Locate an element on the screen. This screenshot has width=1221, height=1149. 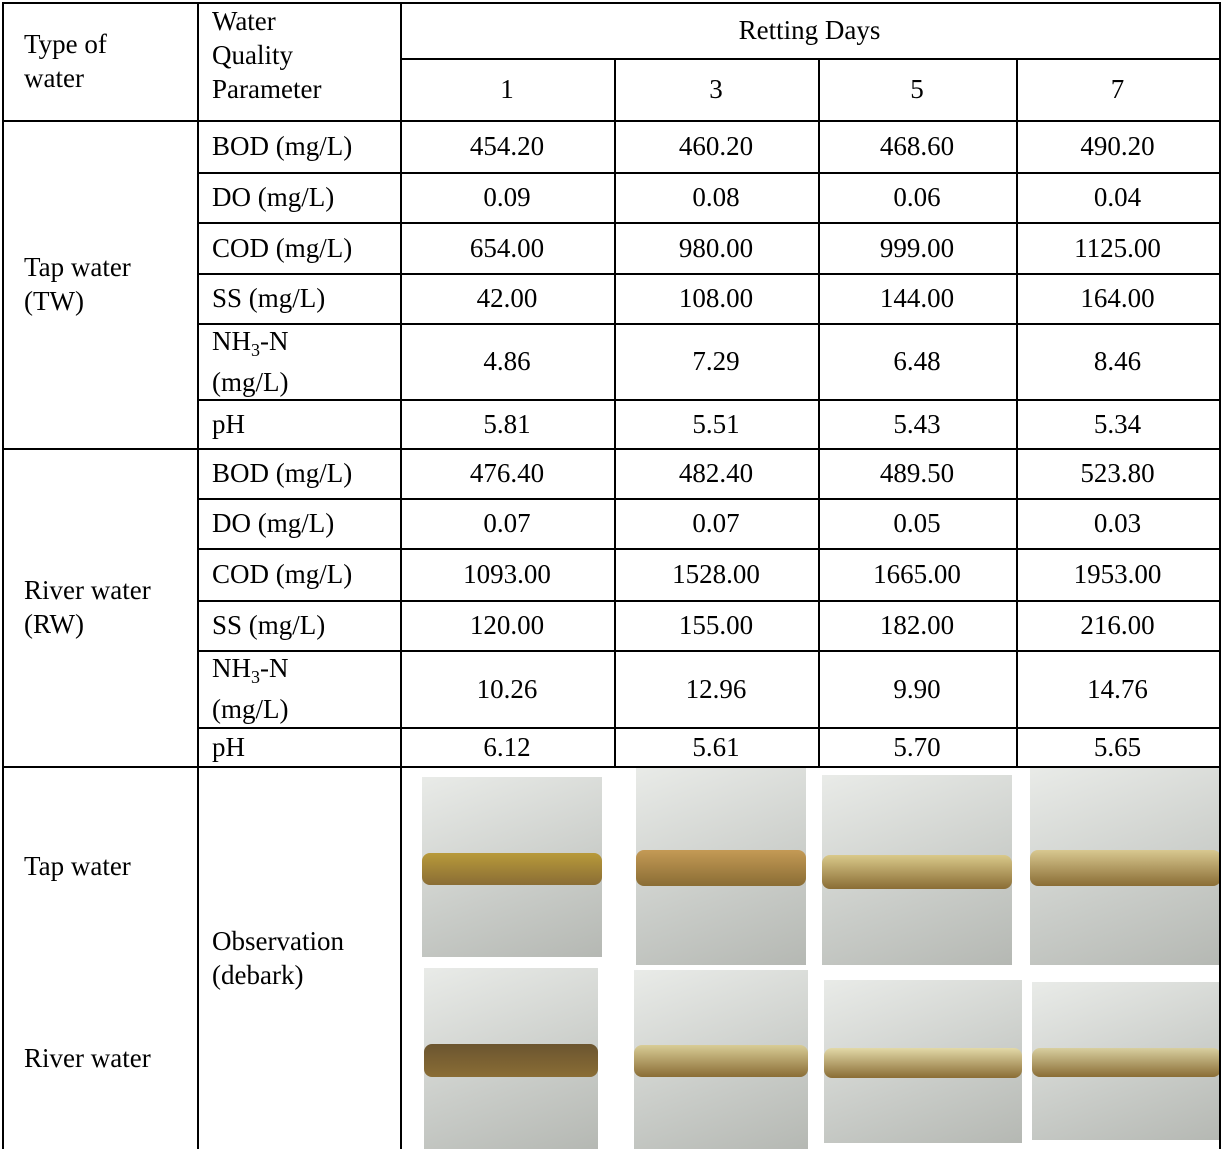
value: 6.48 is located at coordinates (917, 361).